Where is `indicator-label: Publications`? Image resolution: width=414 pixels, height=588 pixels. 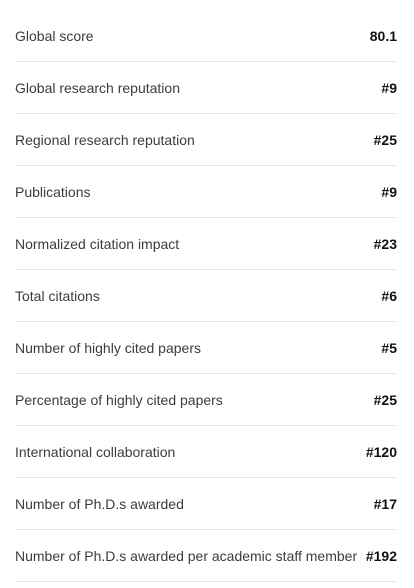
indicator-label: Publications is located at coordinates (53, 191).